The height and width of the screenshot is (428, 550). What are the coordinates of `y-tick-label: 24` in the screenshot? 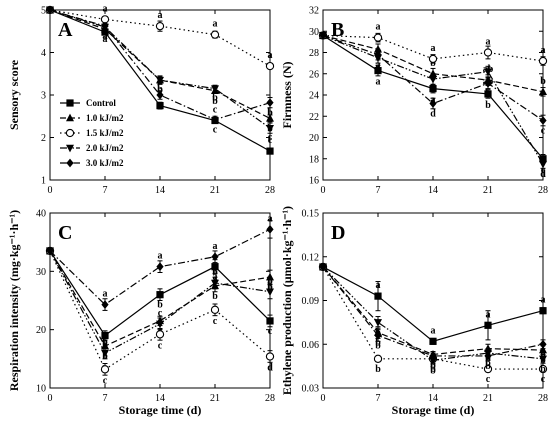 It's located at (314, 96).